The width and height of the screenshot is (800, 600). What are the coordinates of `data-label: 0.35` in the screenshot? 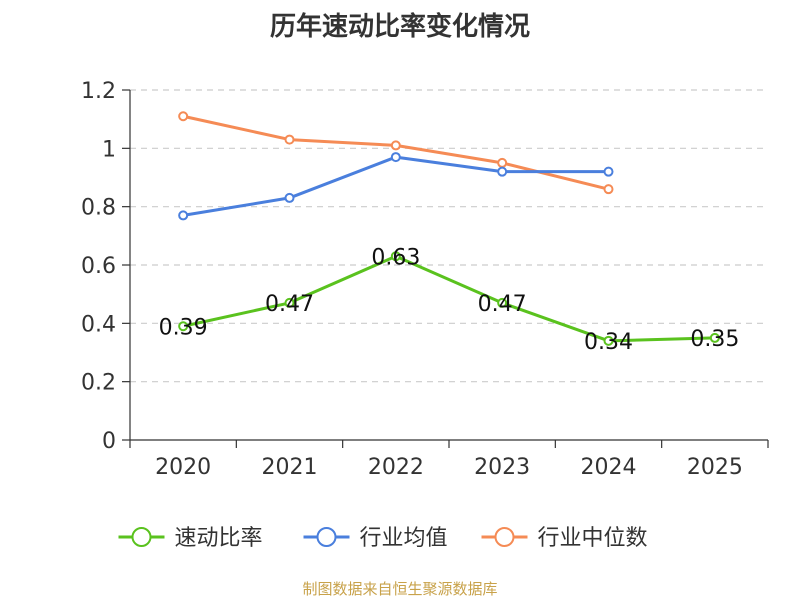 It's located at (714, 339).